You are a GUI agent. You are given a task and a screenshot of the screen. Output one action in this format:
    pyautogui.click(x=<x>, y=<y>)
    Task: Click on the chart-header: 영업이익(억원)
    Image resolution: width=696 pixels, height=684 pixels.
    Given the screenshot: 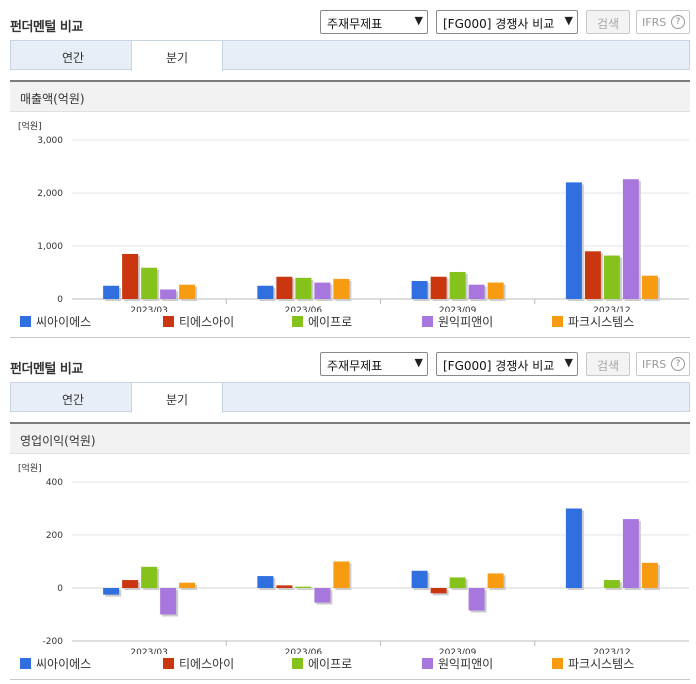 What is the action you would take?
    pyautogui.click(x=350, y=439)
    